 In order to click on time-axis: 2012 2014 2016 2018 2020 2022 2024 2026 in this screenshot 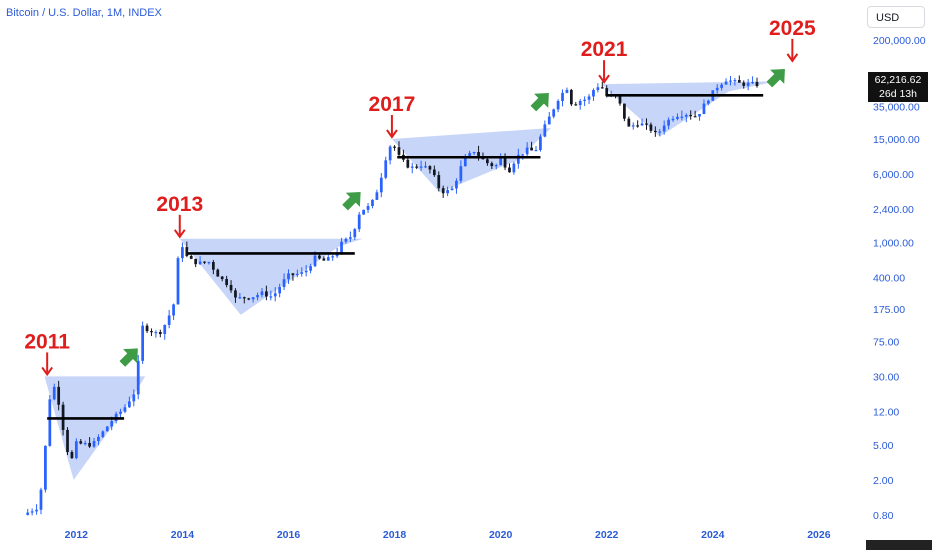, I will do `click(448, 535)`.